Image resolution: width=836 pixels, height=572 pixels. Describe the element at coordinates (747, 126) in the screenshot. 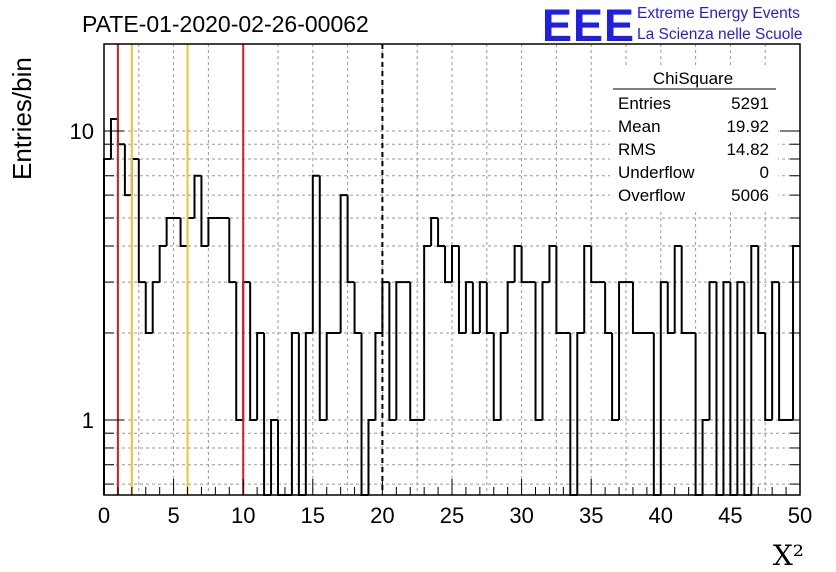

I see `stats-row-value: 19.92` at that location.